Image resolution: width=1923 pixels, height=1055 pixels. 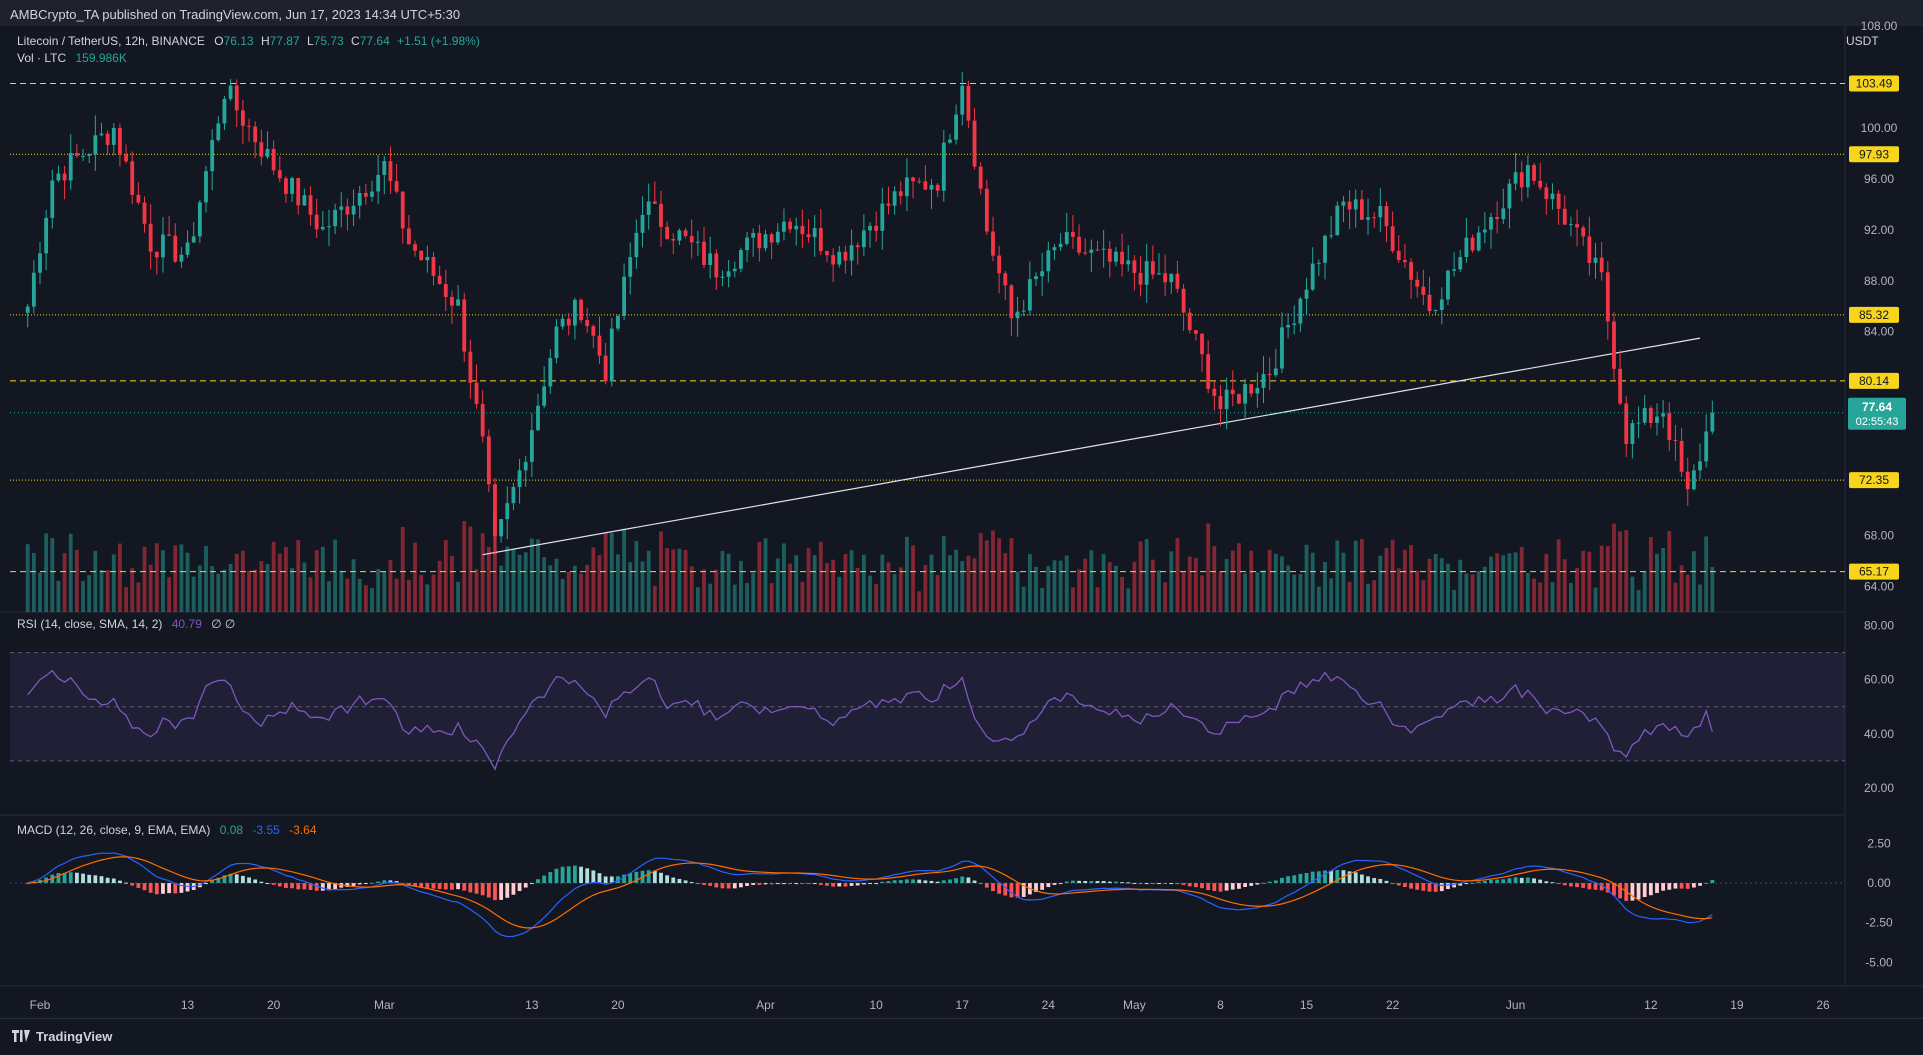 I want to click on time-tick: 15, so click(x=1307, y=1005).